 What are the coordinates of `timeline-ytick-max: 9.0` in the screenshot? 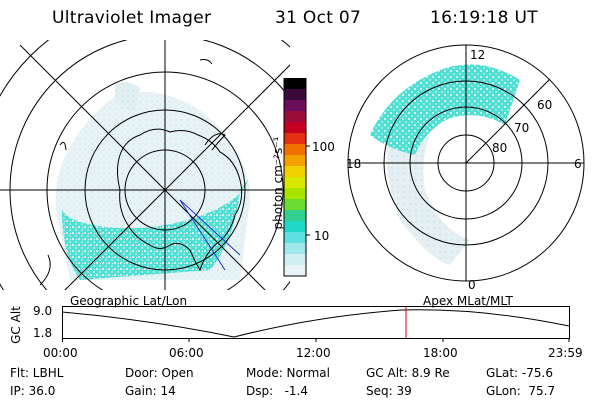 It's located at (43, 311).